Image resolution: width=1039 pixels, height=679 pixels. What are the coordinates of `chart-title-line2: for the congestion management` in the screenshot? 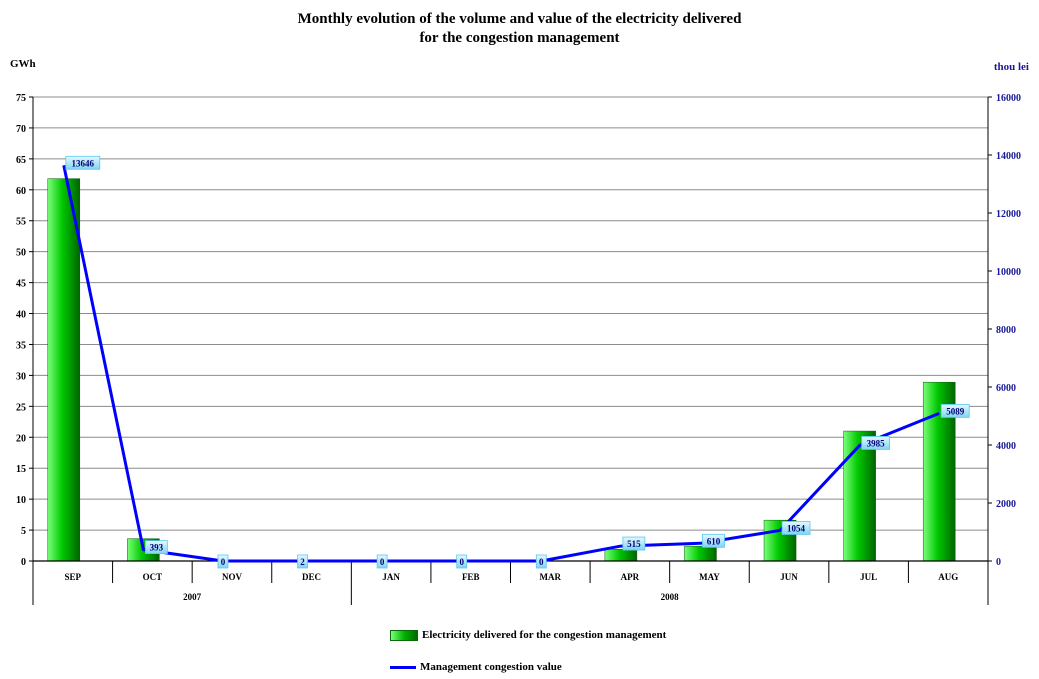 It's located at (519, 38).